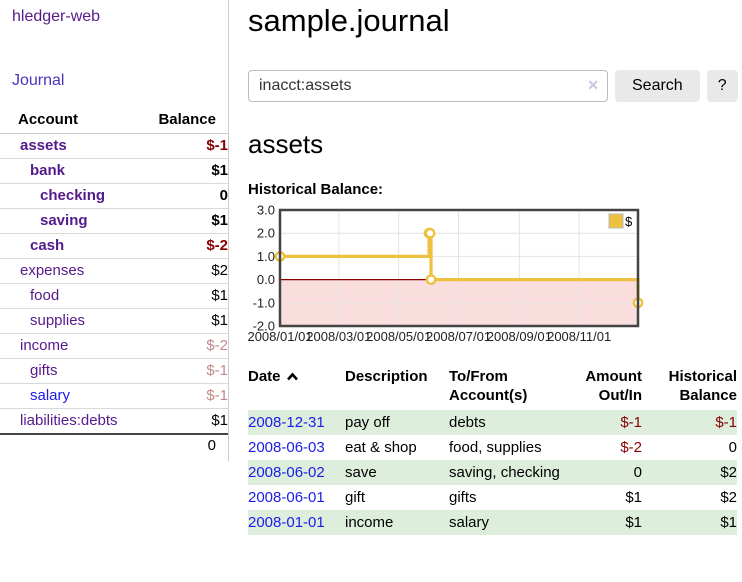  What do you see at coordinates (72, 121) in the screenshot?
I see `accounts-header-account: Account` at bounding box center [72, 121].